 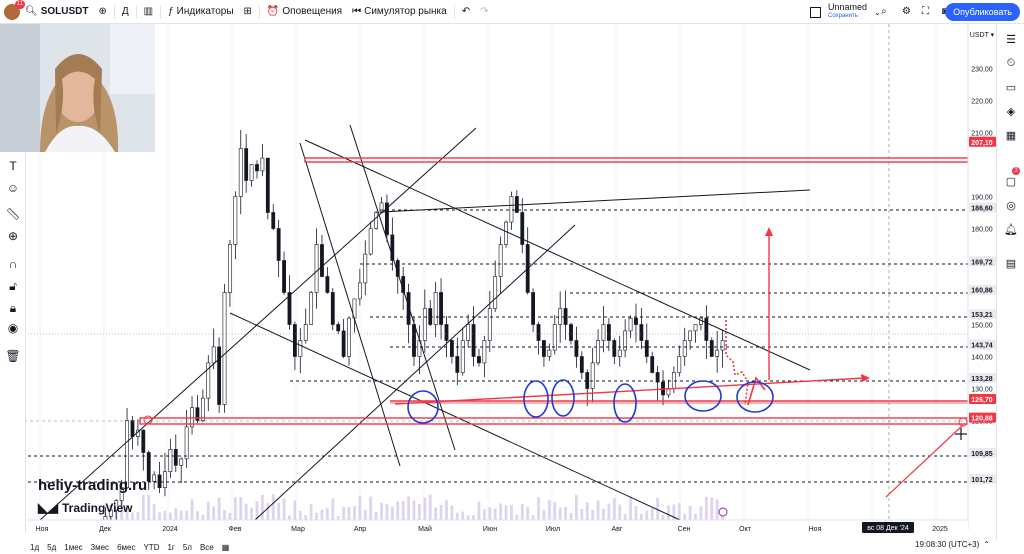 What do you see at coordinates (56, 12) in the screenshot?
I see `symbol-search-button: 🔍︎ SOLUSDT` at bounding box center [56, 12].